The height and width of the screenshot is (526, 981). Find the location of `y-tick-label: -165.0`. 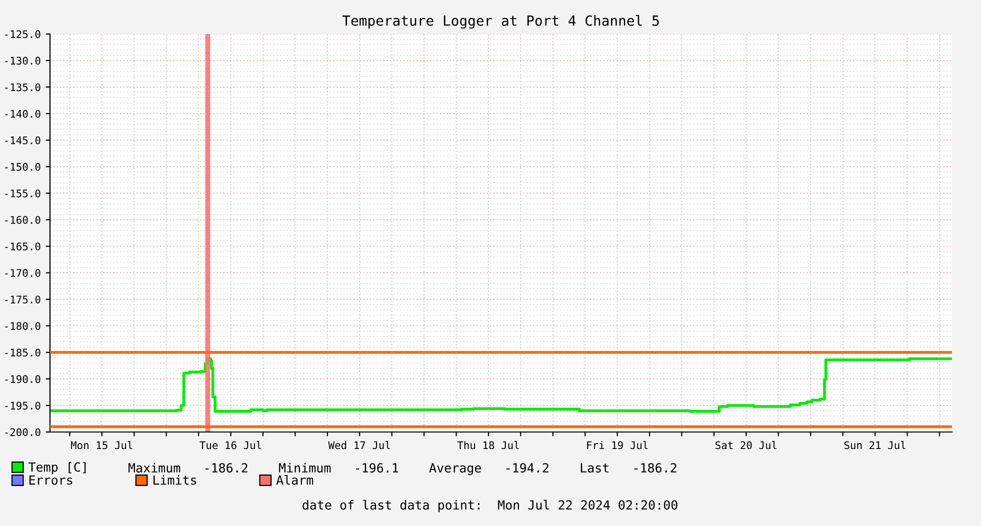

y-tick-label: -165.0 is located at coordinates (22, 246).